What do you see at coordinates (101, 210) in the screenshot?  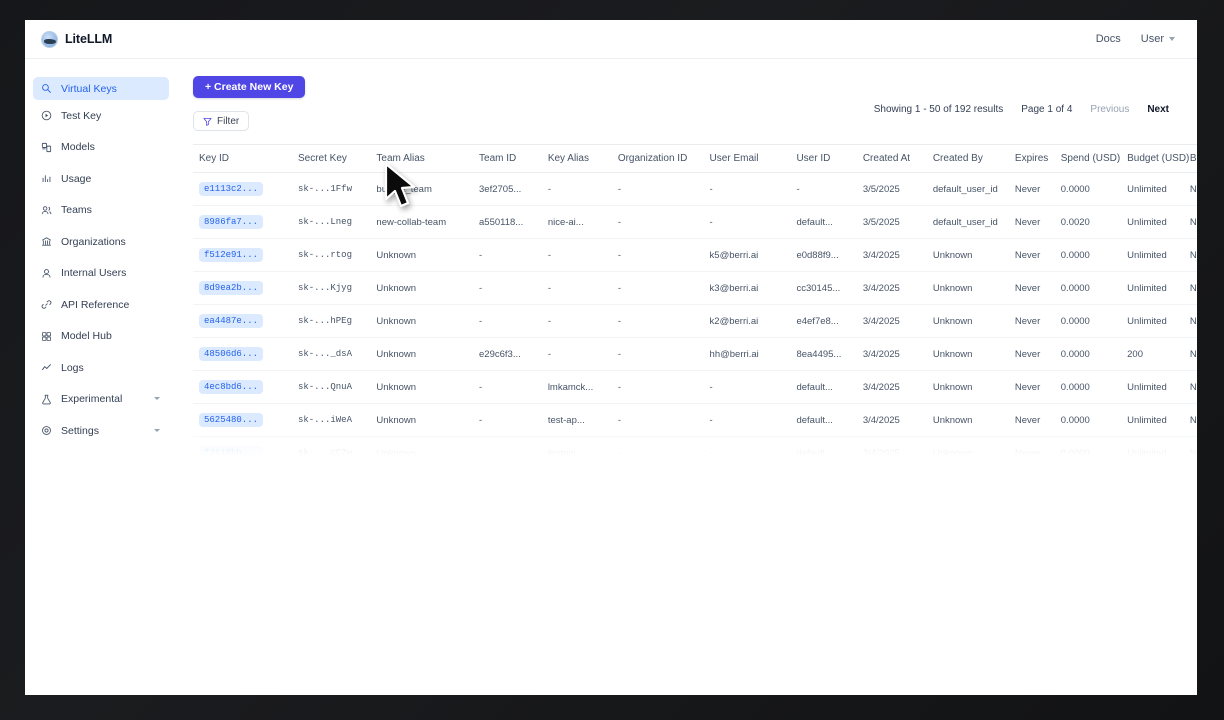 I see `sidebar-item-teams: Teams` at bounding box center [101, 210].